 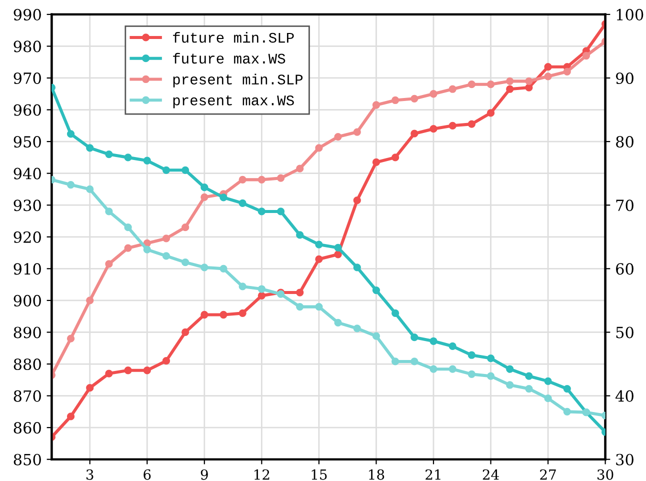 What do you see at coordinates (625, 142) in the screenshot?
I see `y2-tick-label: 80` at bounding box center [625, 142].